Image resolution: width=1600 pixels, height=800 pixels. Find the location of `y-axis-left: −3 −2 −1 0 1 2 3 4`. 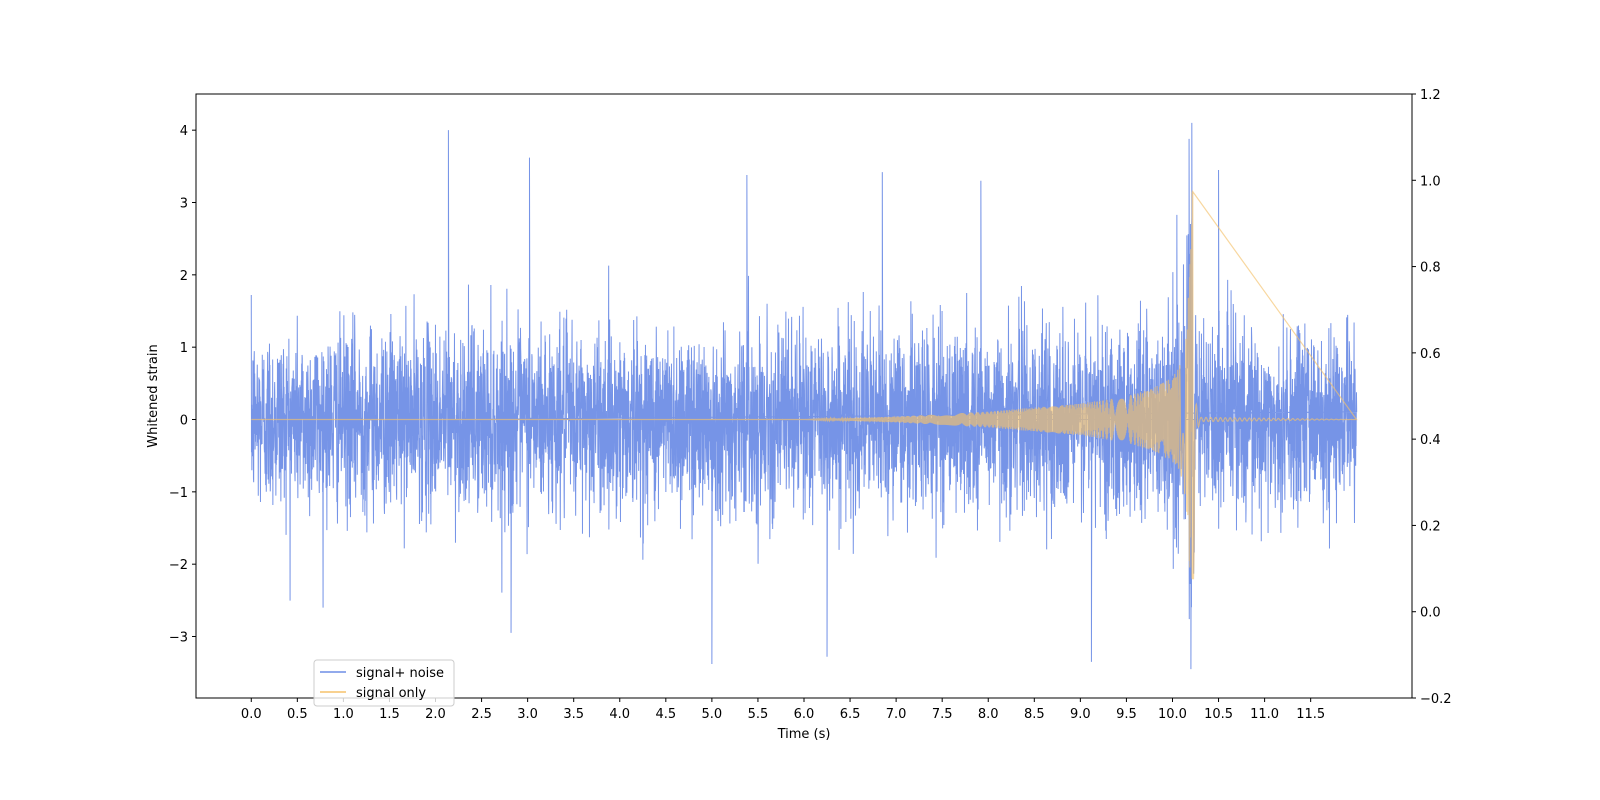

y-axis-left: −3 −2 −1 0 1 2 3 4 is located at coordinates (182, 385).